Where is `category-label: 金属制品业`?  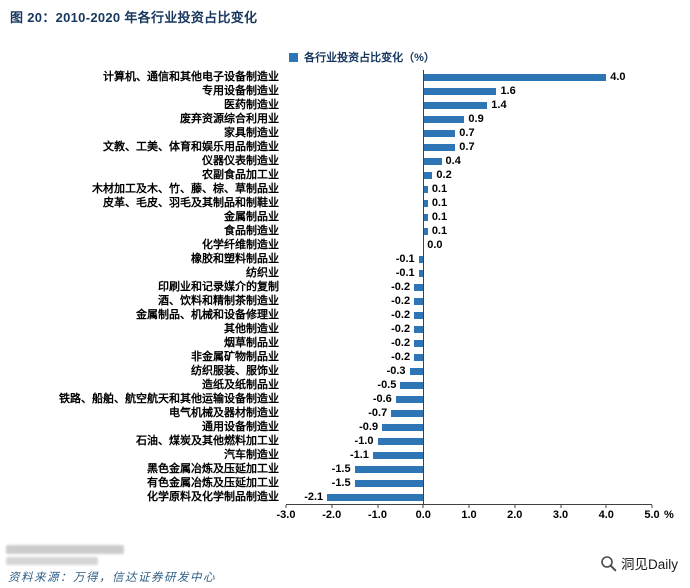
category-label: 金属制品业 is located at coordinates (251, 217).